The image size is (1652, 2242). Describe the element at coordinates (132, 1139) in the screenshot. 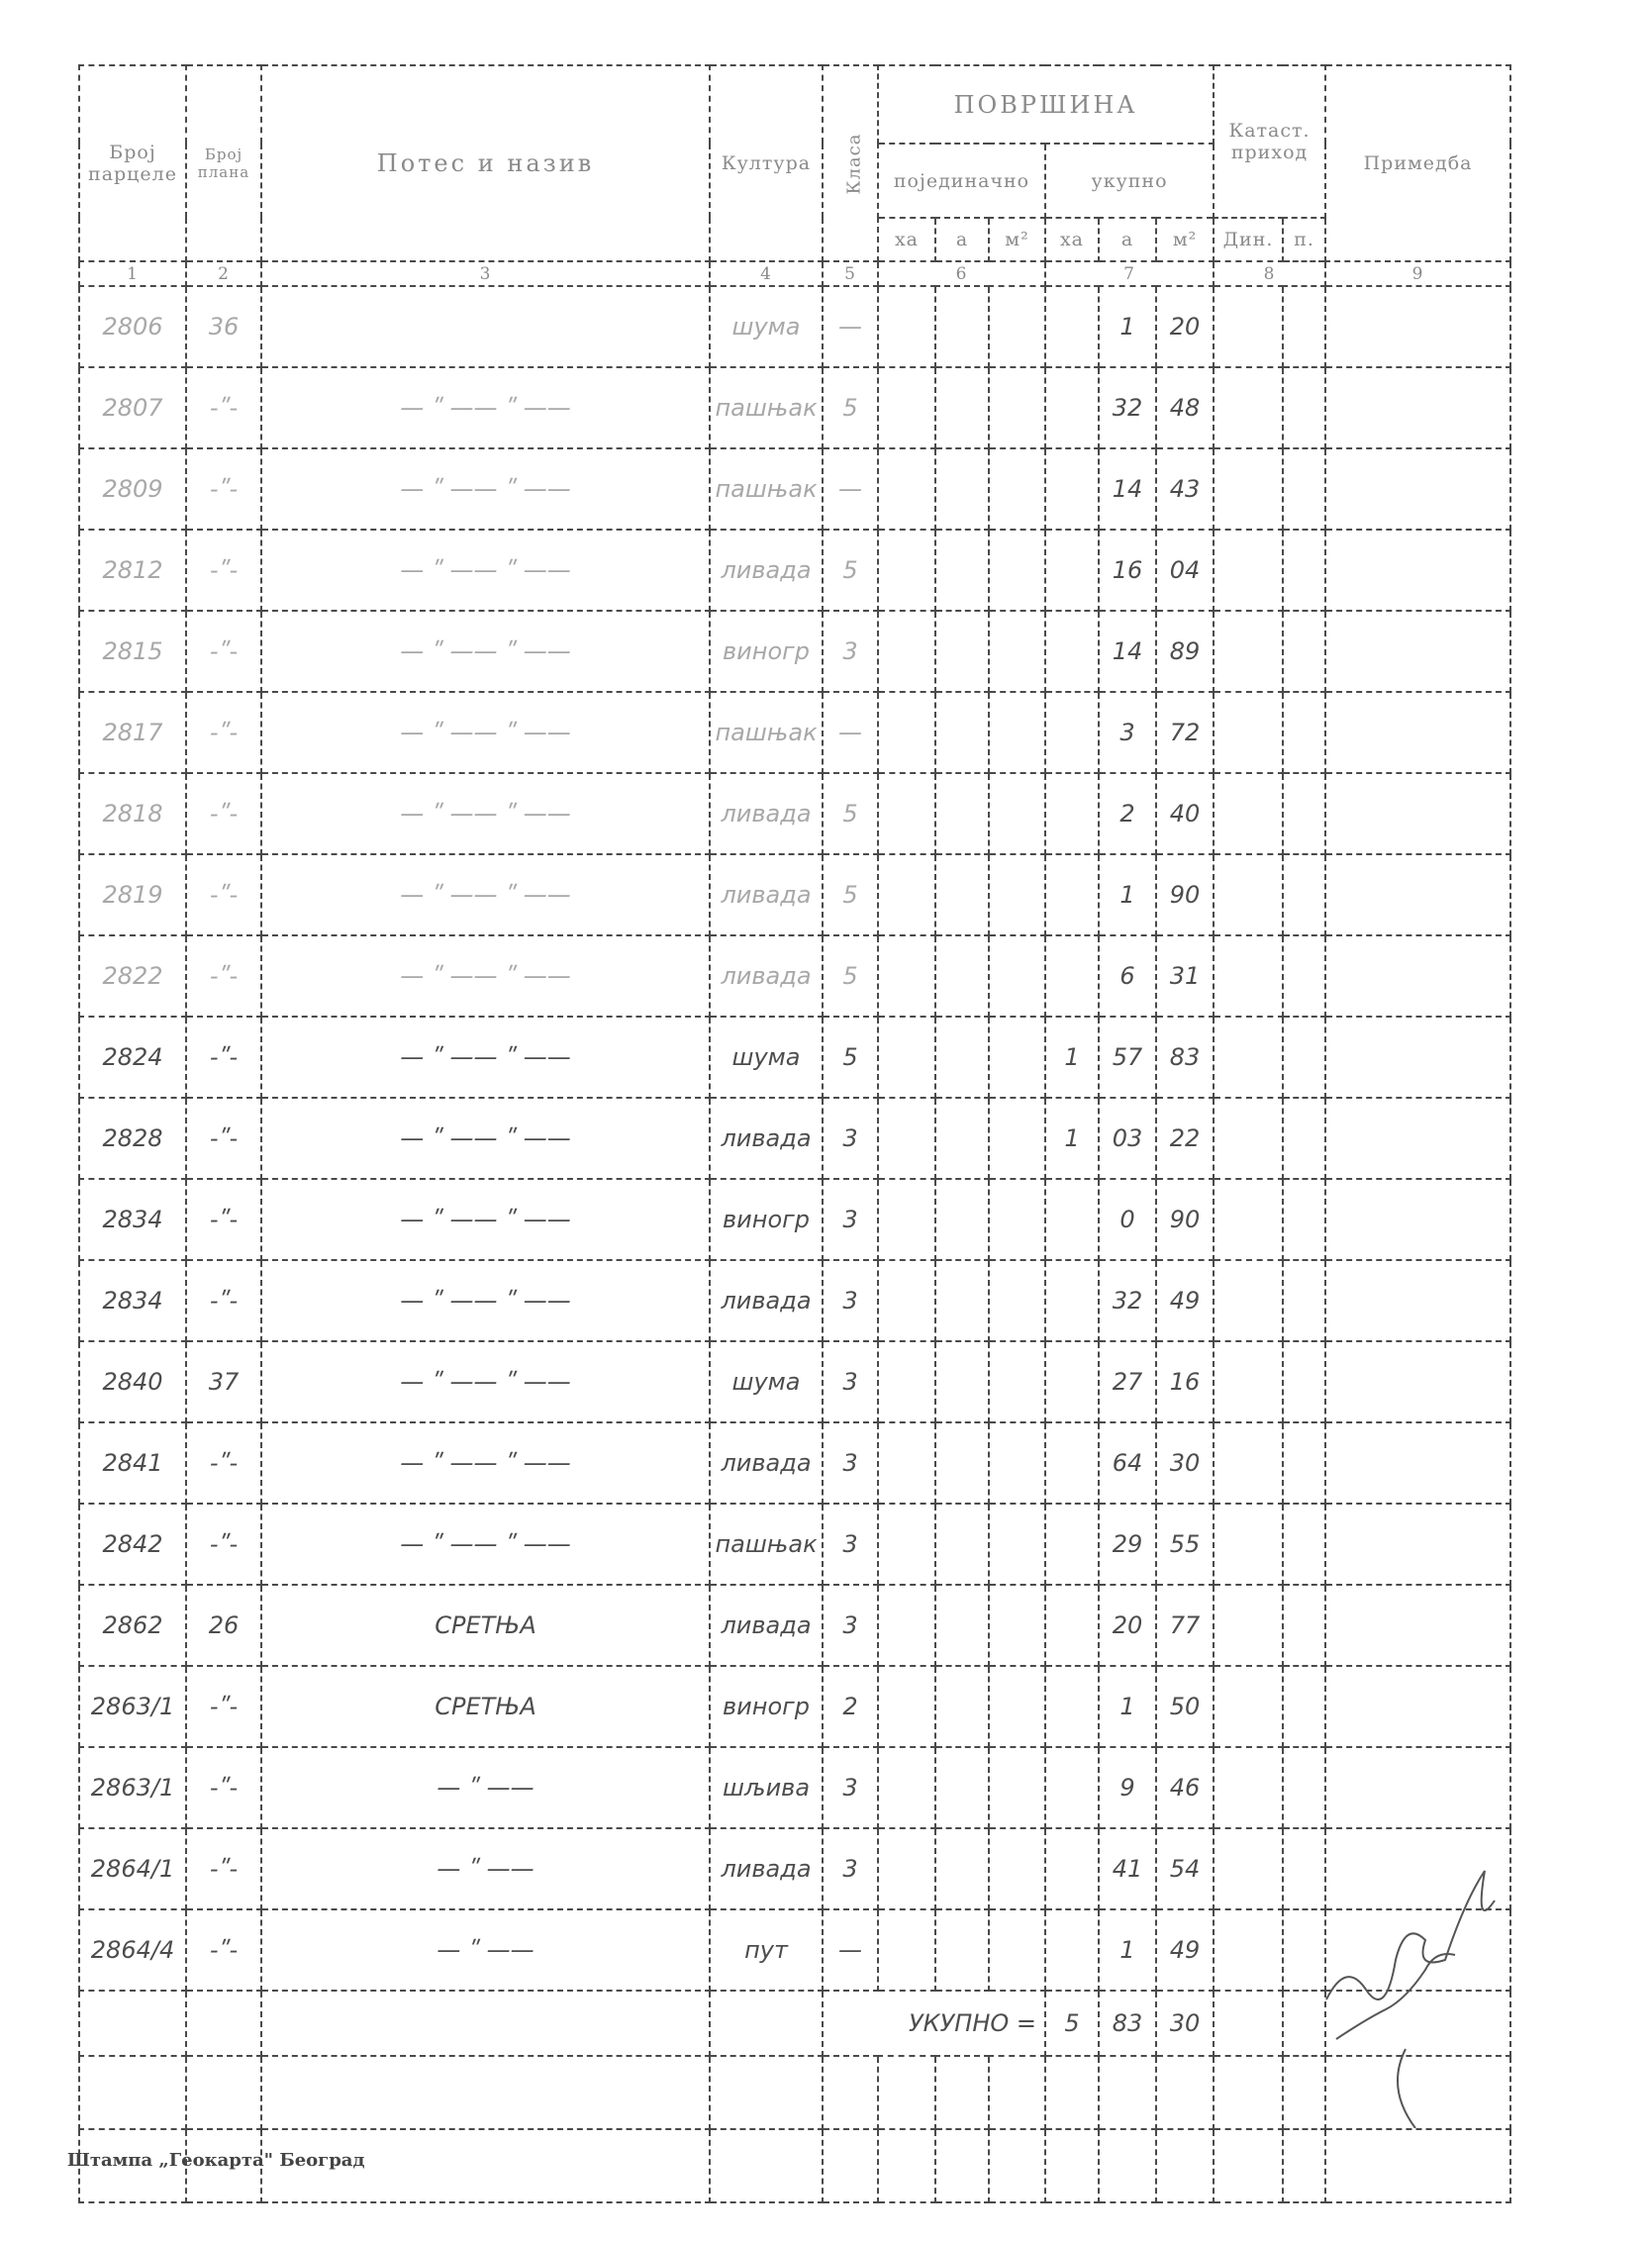

I see `parcel-number-cell: 2828` at that location.